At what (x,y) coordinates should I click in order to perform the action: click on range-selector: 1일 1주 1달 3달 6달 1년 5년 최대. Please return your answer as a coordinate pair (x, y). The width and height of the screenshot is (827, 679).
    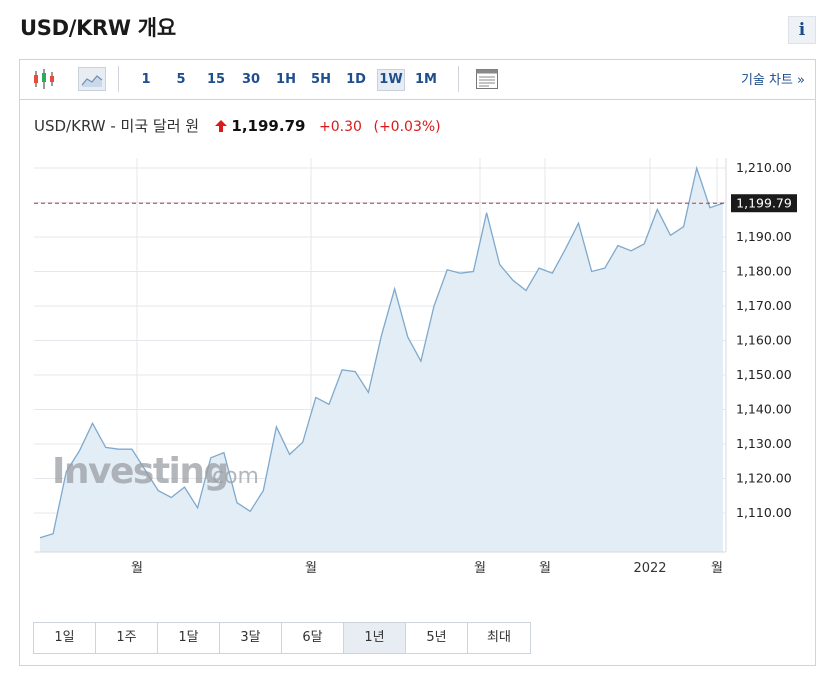
    Looking at the image, I should click on (282, 638).